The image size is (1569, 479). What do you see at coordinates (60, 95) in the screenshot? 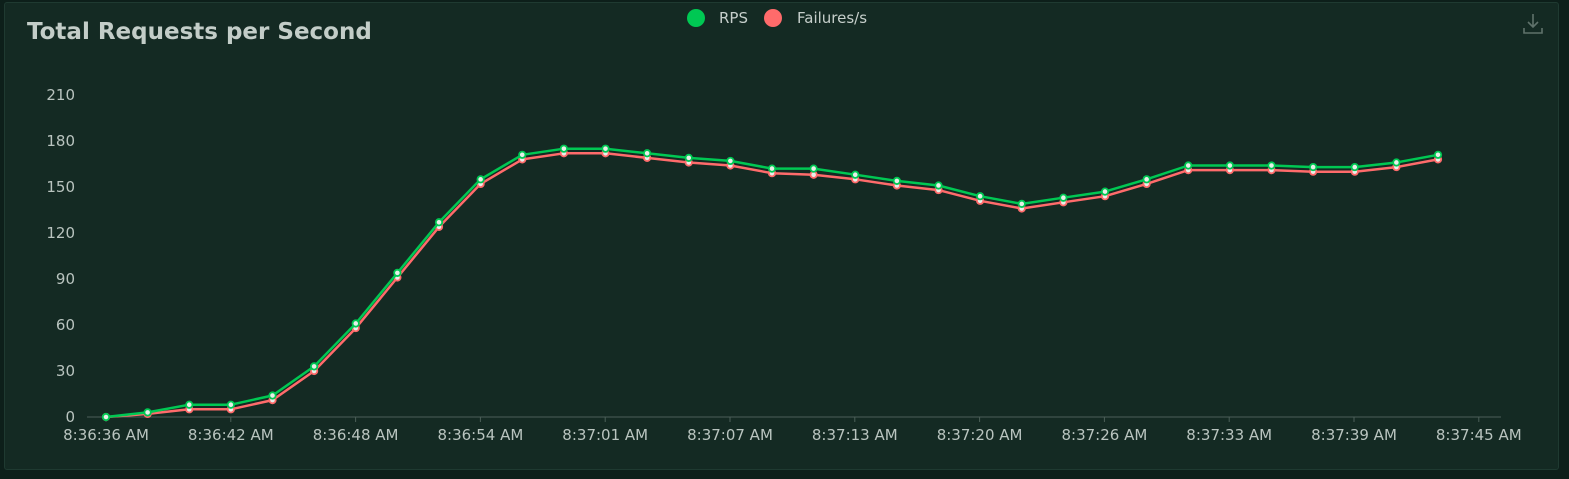
I see `y-tick-label: 210` at bounding box center [60, 95].